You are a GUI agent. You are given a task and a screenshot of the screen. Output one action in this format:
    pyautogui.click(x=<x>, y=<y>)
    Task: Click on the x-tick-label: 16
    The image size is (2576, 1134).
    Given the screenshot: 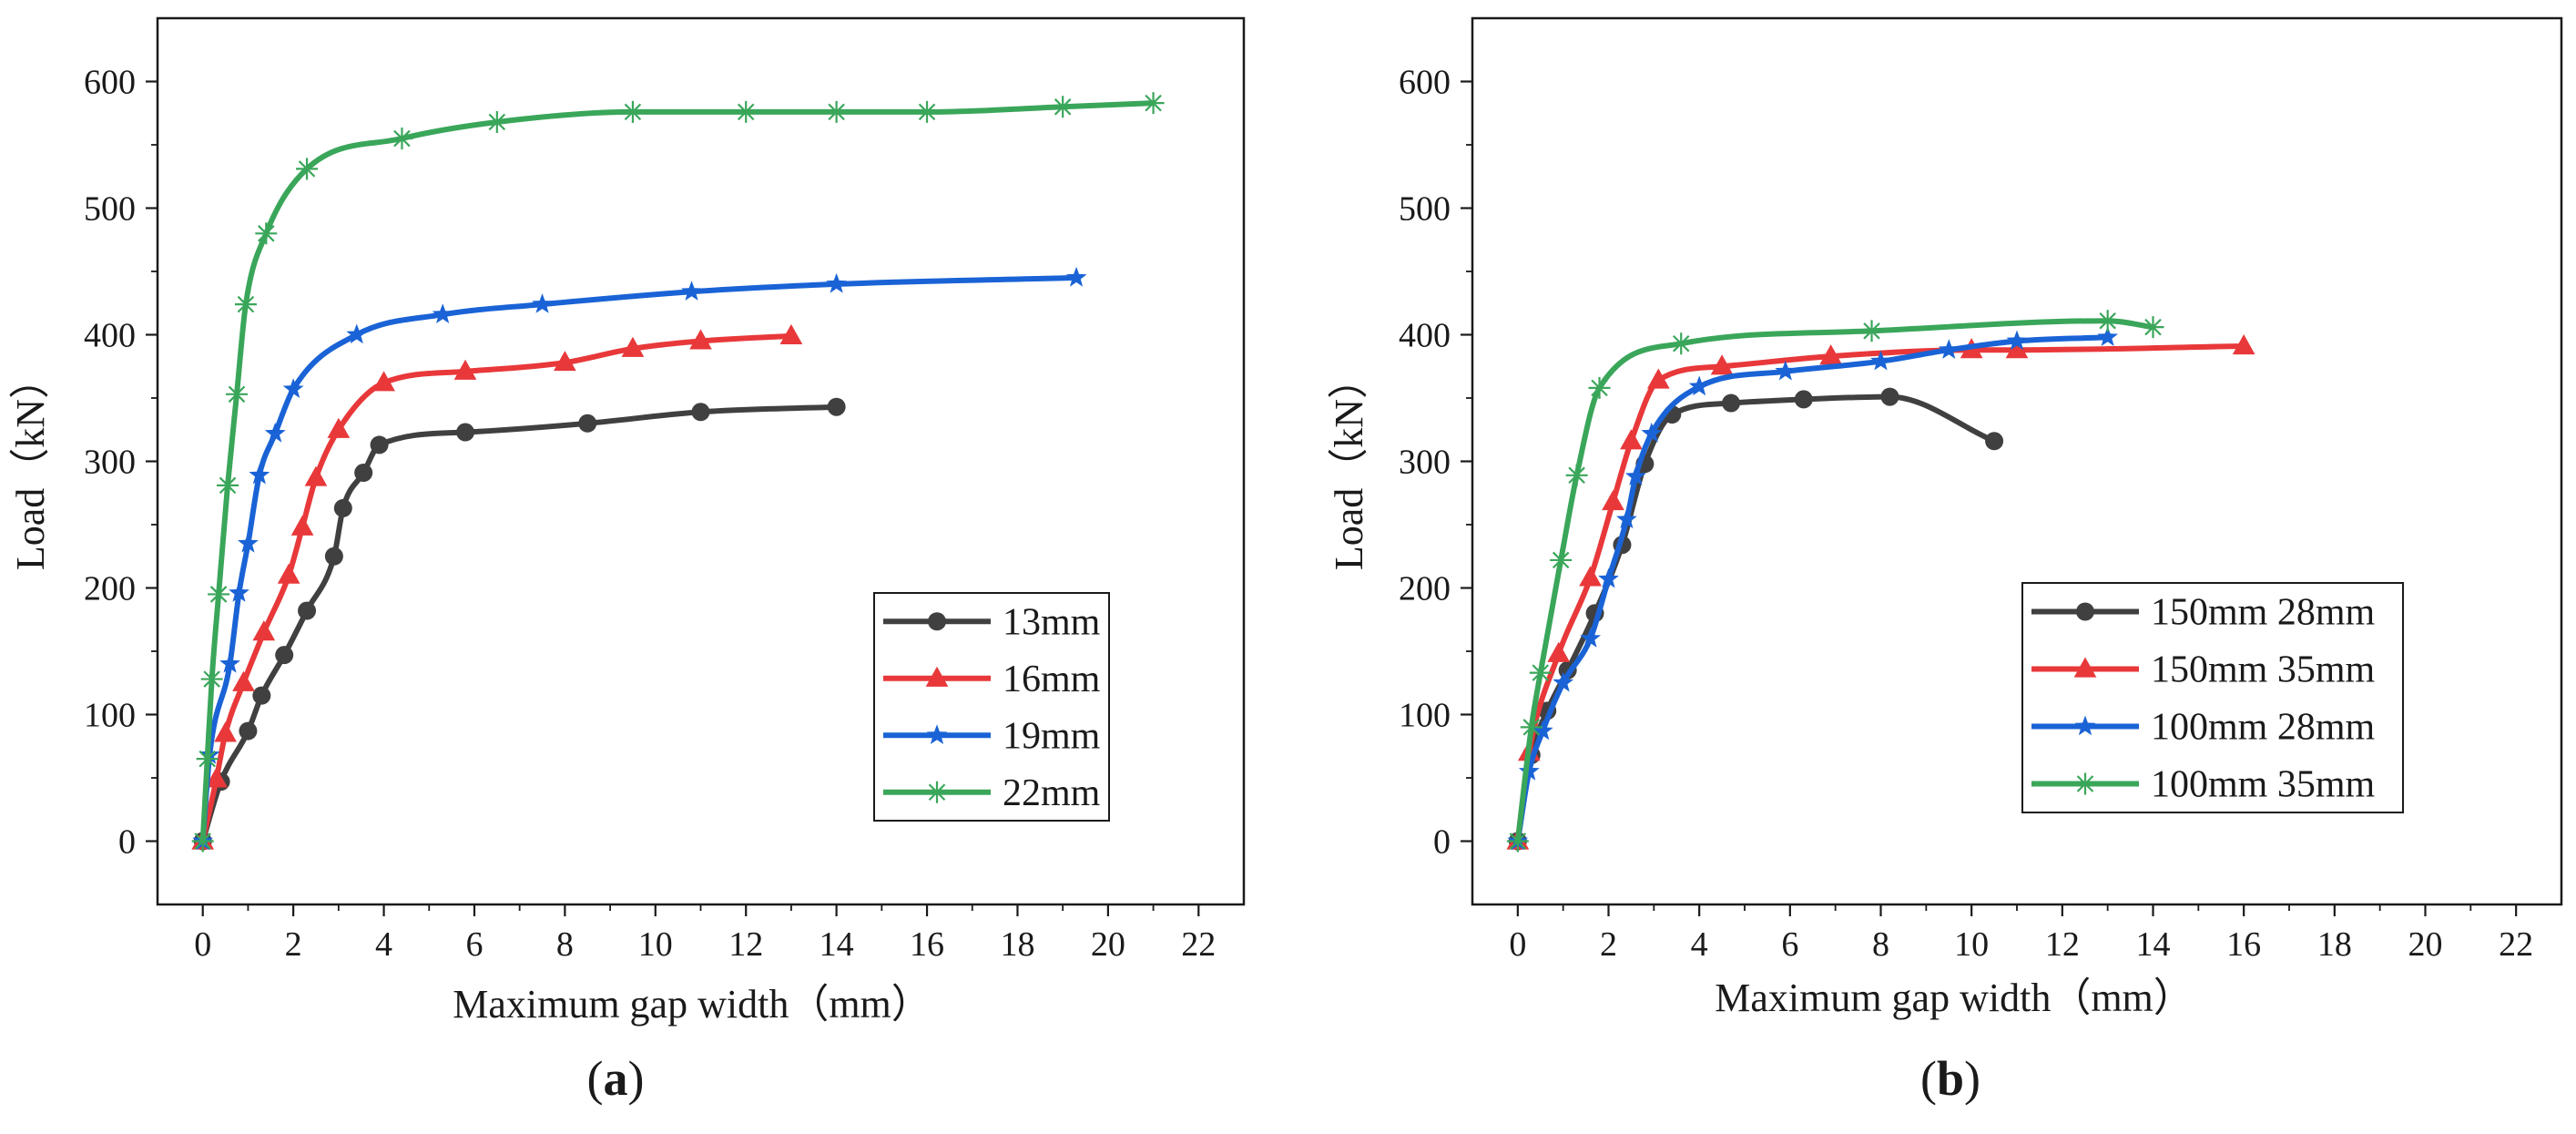 What is the action you would take?
    pyautogui.click(x=927, y=944)
    